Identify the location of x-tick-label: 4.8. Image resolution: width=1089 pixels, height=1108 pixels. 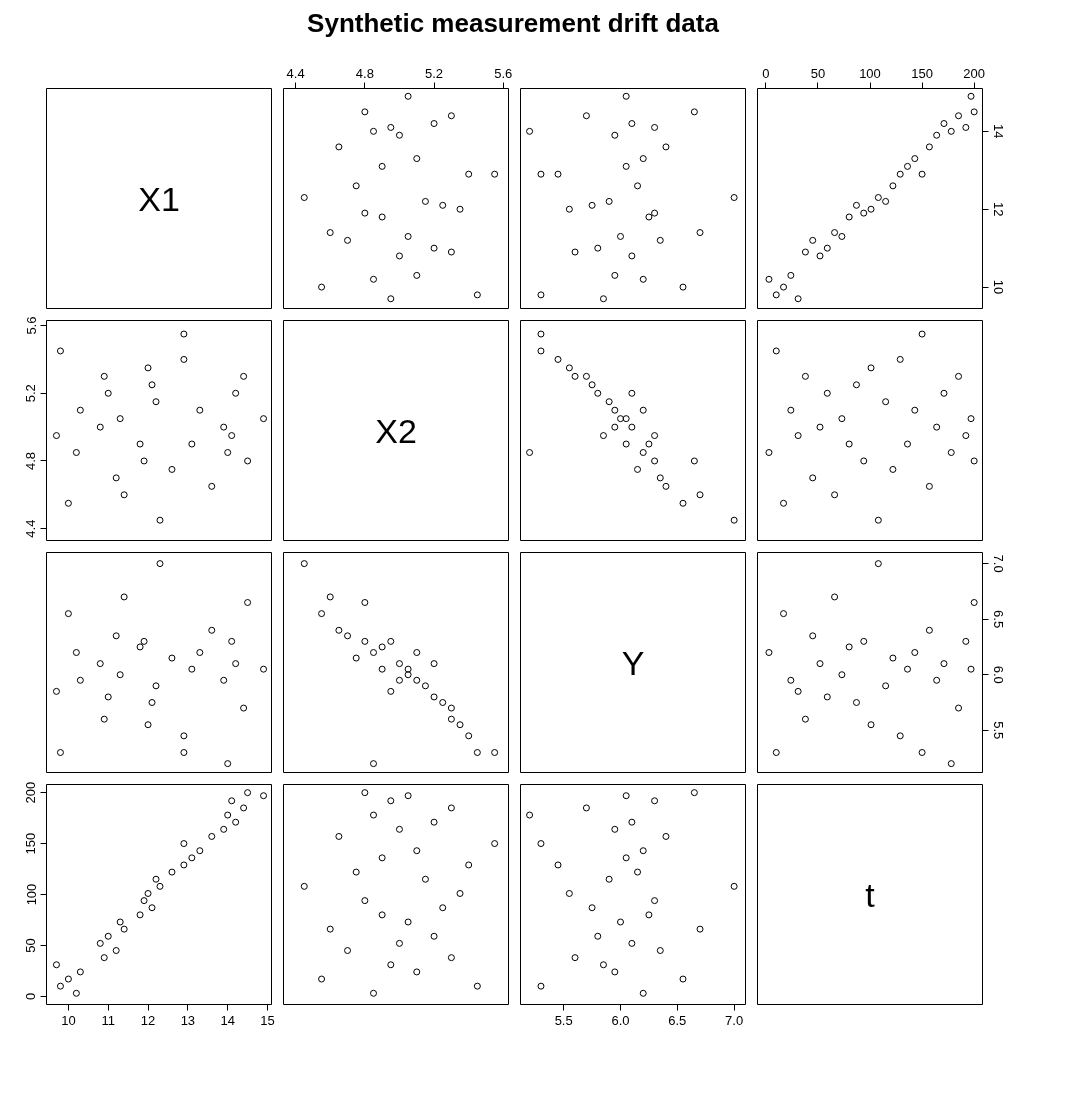
(364, 73).